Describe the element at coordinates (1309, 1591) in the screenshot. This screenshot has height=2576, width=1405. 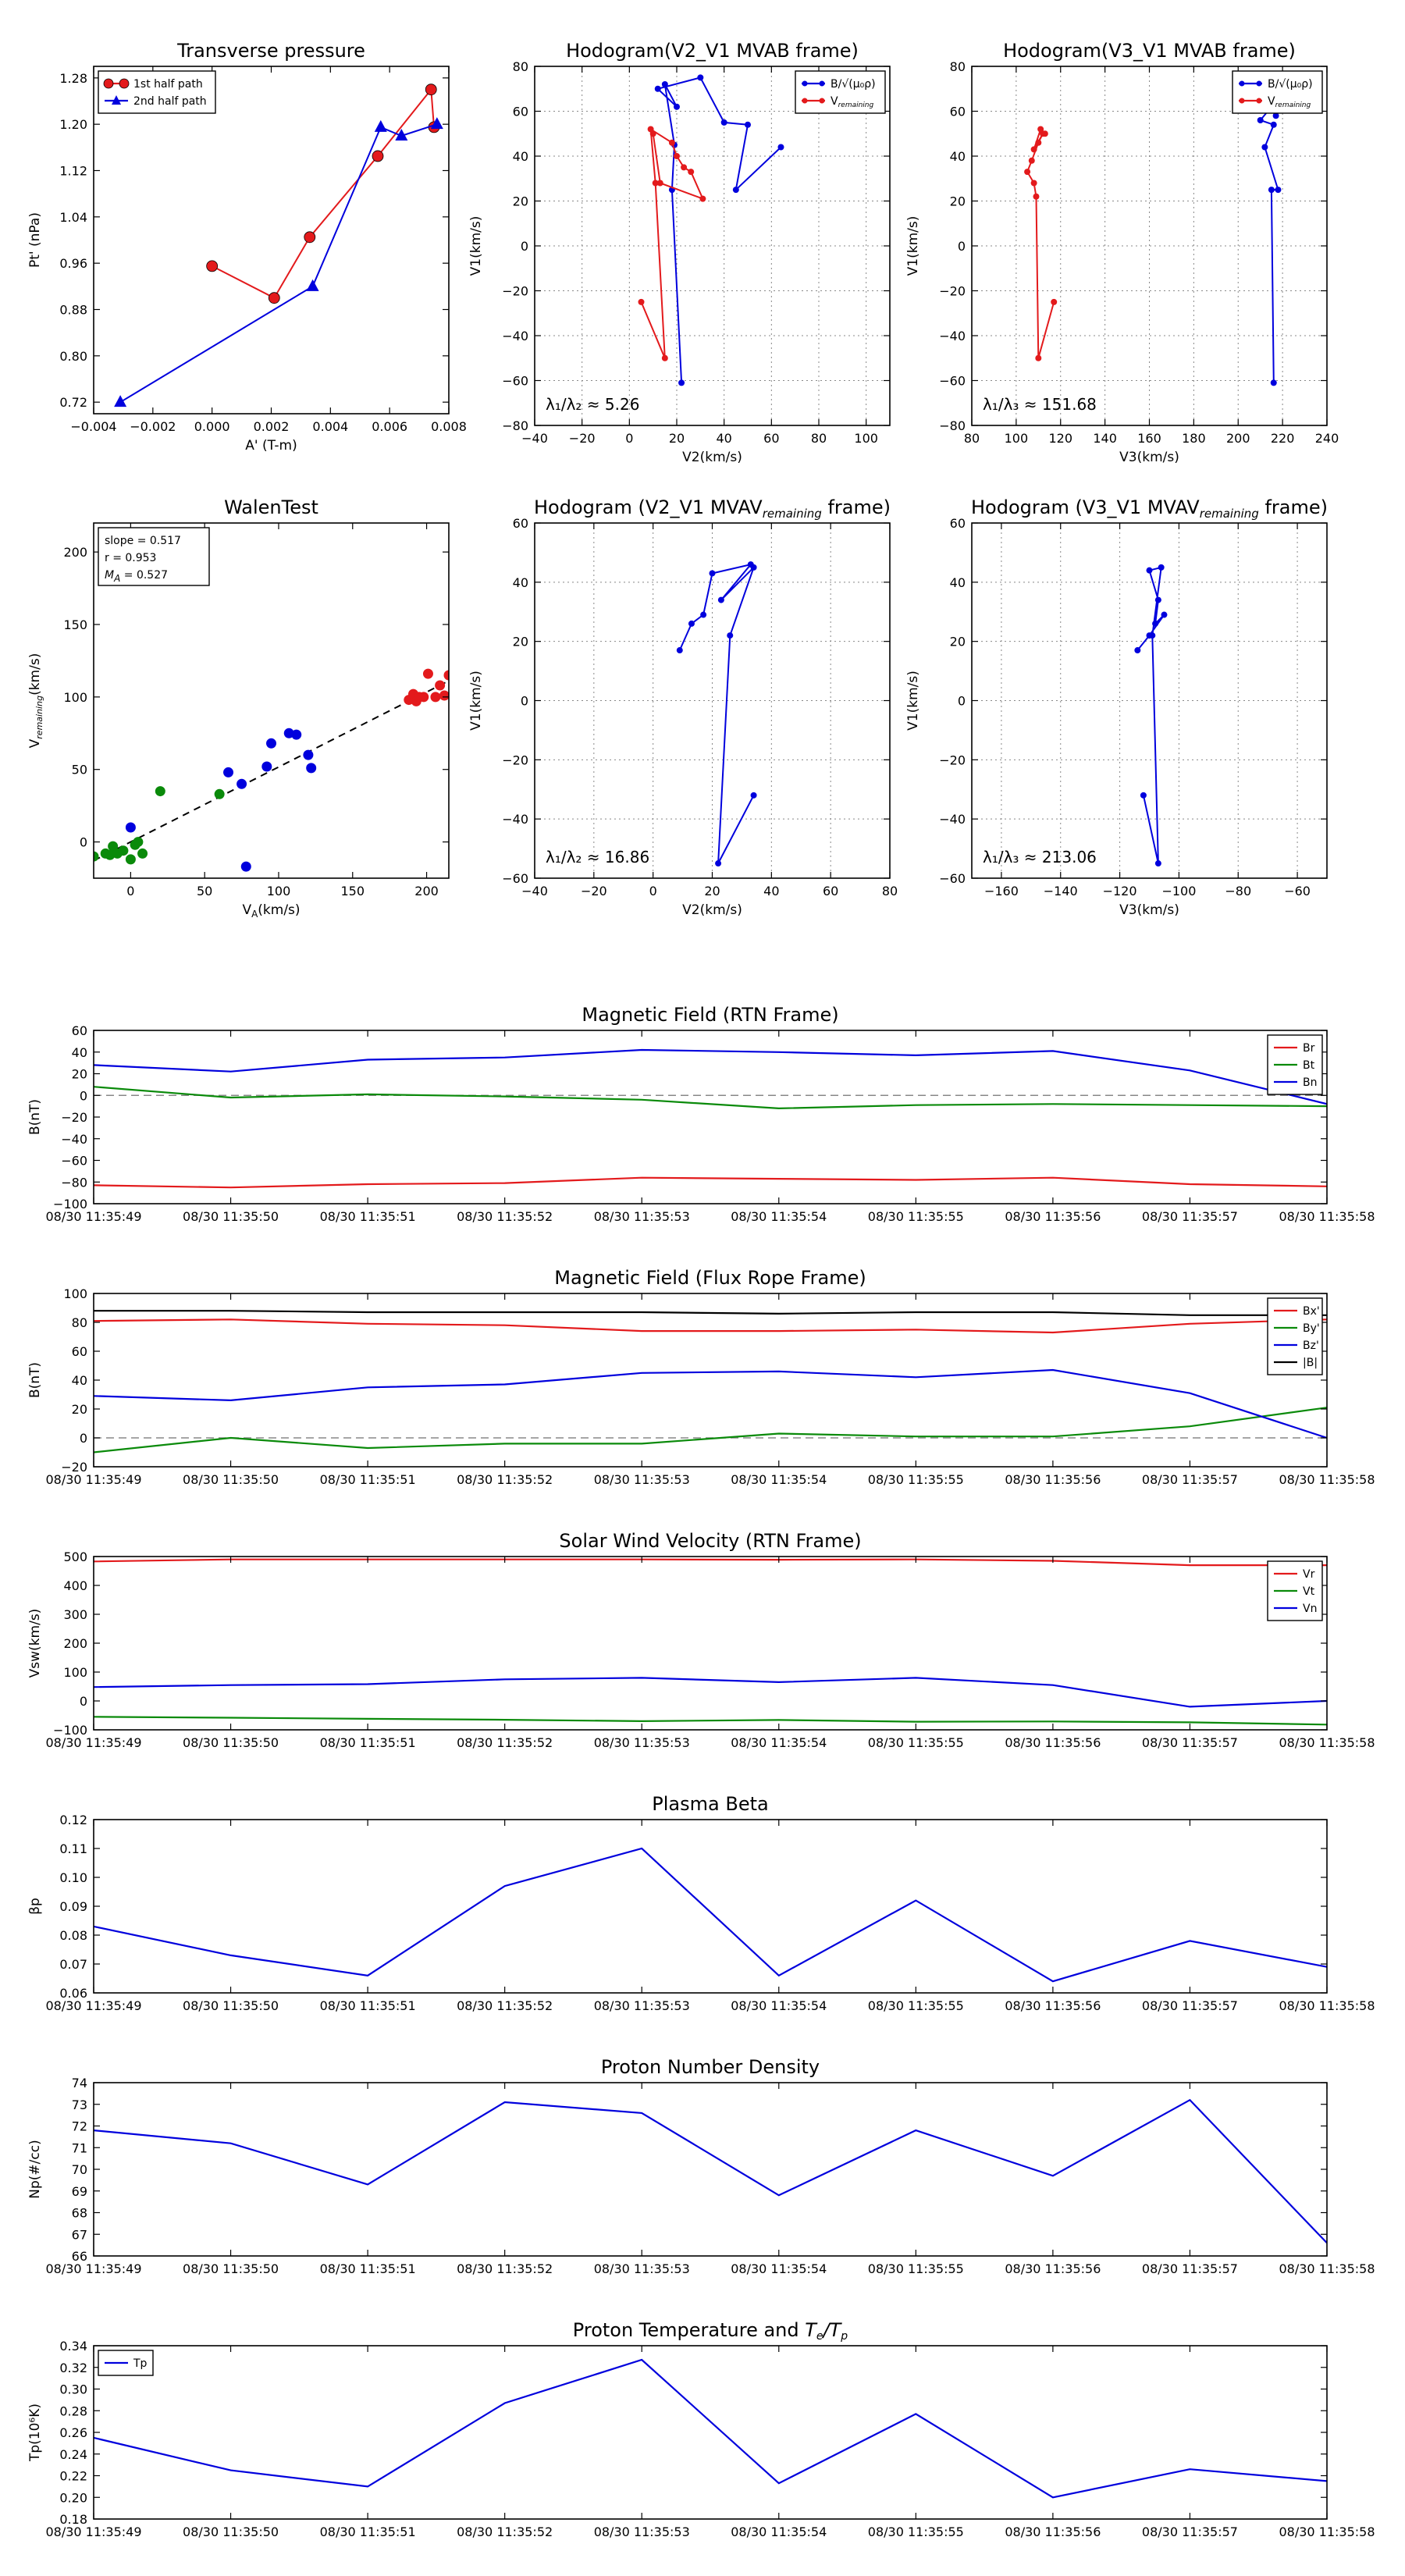
I see `legend-label: Vt` at that location.